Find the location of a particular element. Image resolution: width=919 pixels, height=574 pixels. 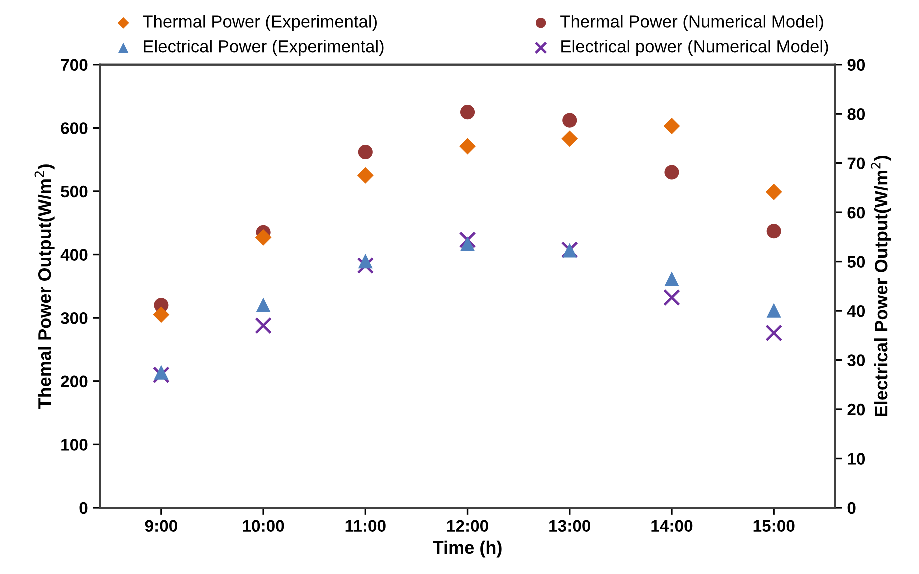

x-tick-label: 13:00 is located at coordinates (570, 526).